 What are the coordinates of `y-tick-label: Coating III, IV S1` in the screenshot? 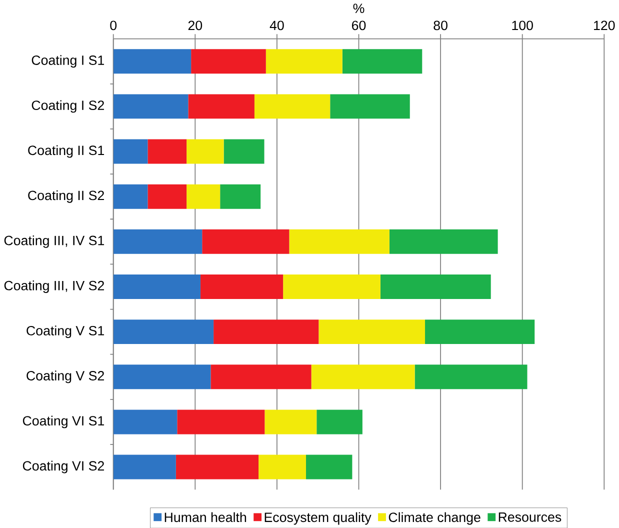 It's located at (54, 241).